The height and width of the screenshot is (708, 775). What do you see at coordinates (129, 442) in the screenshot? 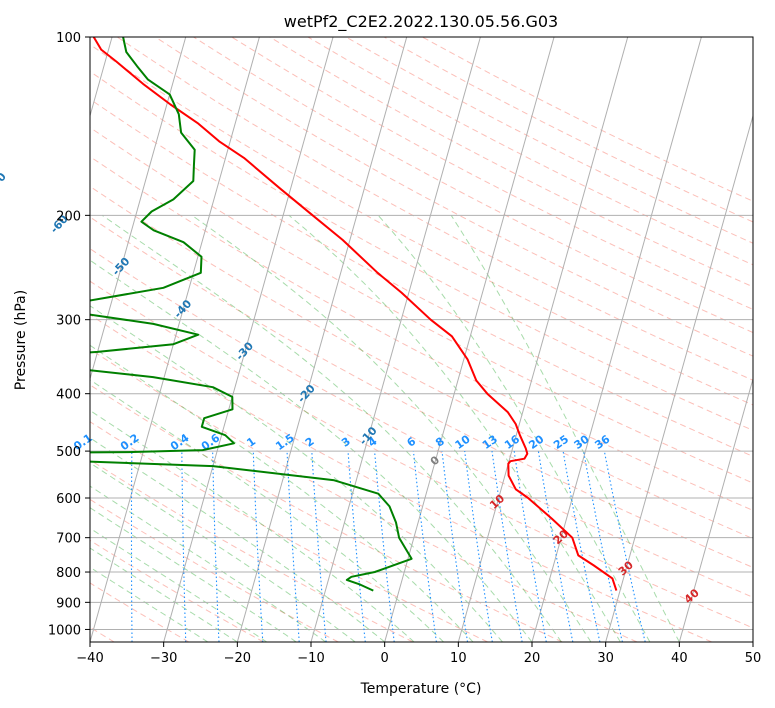
I see `mixing-ratio-label: 0.2` at bounding box center [129, 442].